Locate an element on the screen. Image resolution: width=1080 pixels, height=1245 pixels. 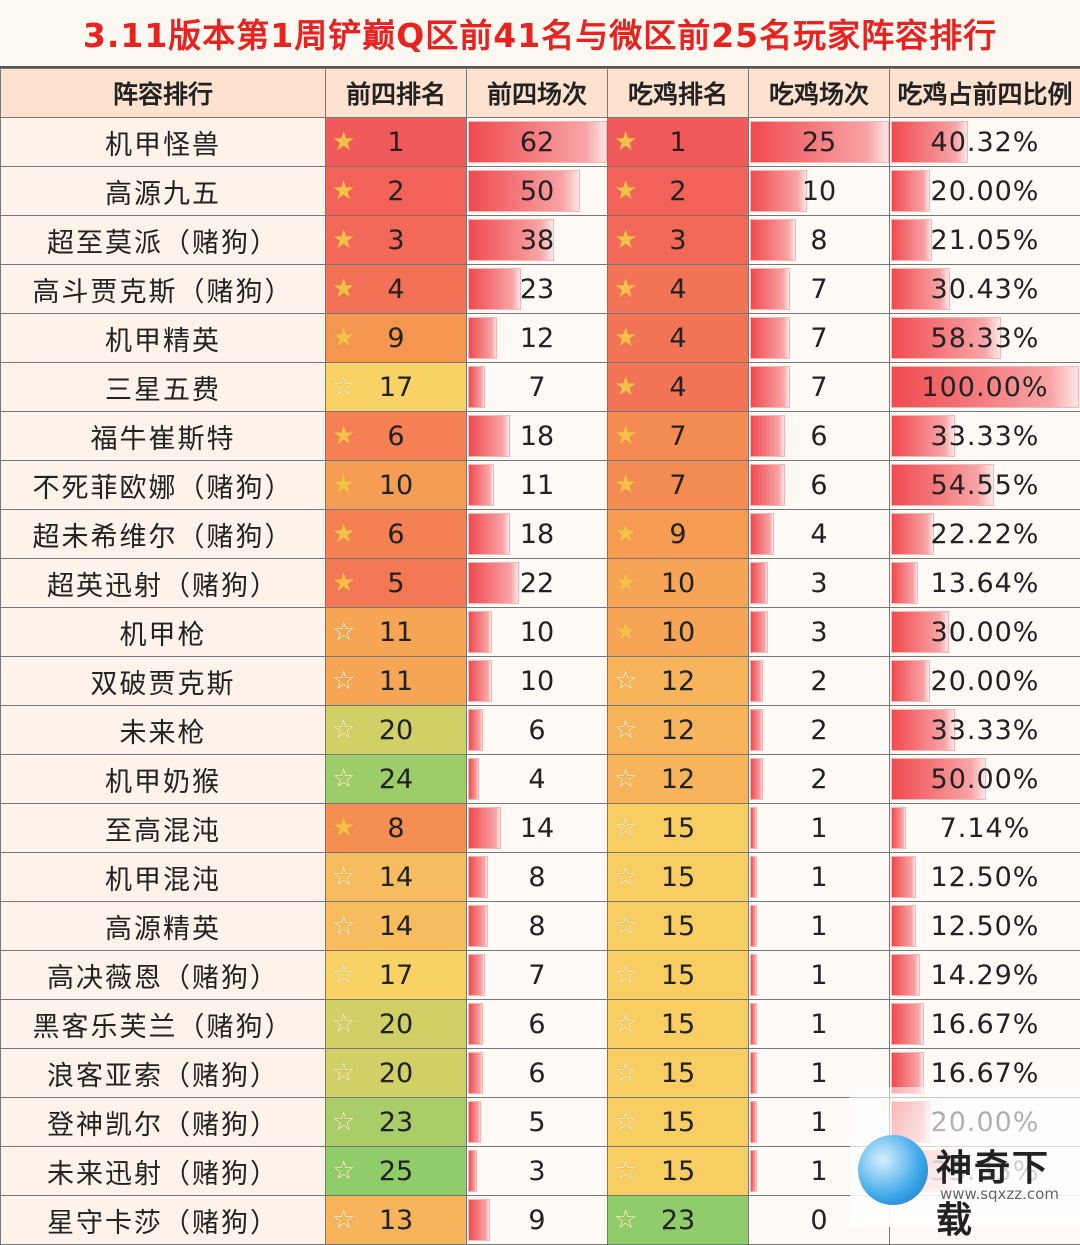
top4-rank-cell: ★1 is located at coordinates (396, 142).